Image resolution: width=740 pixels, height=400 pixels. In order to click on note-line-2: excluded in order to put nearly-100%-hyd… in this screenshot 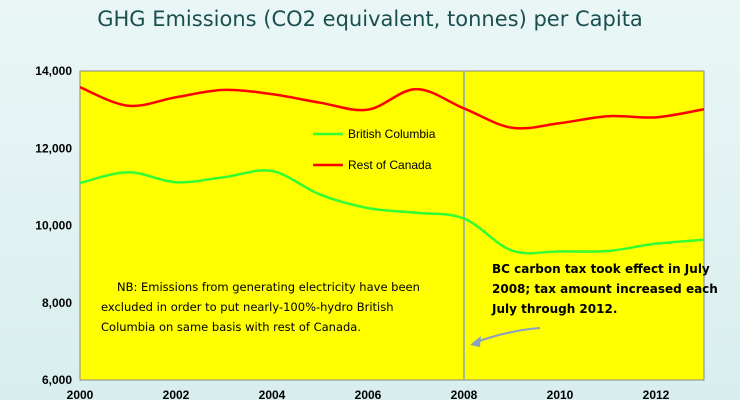, I will do `click(247, 307)`.